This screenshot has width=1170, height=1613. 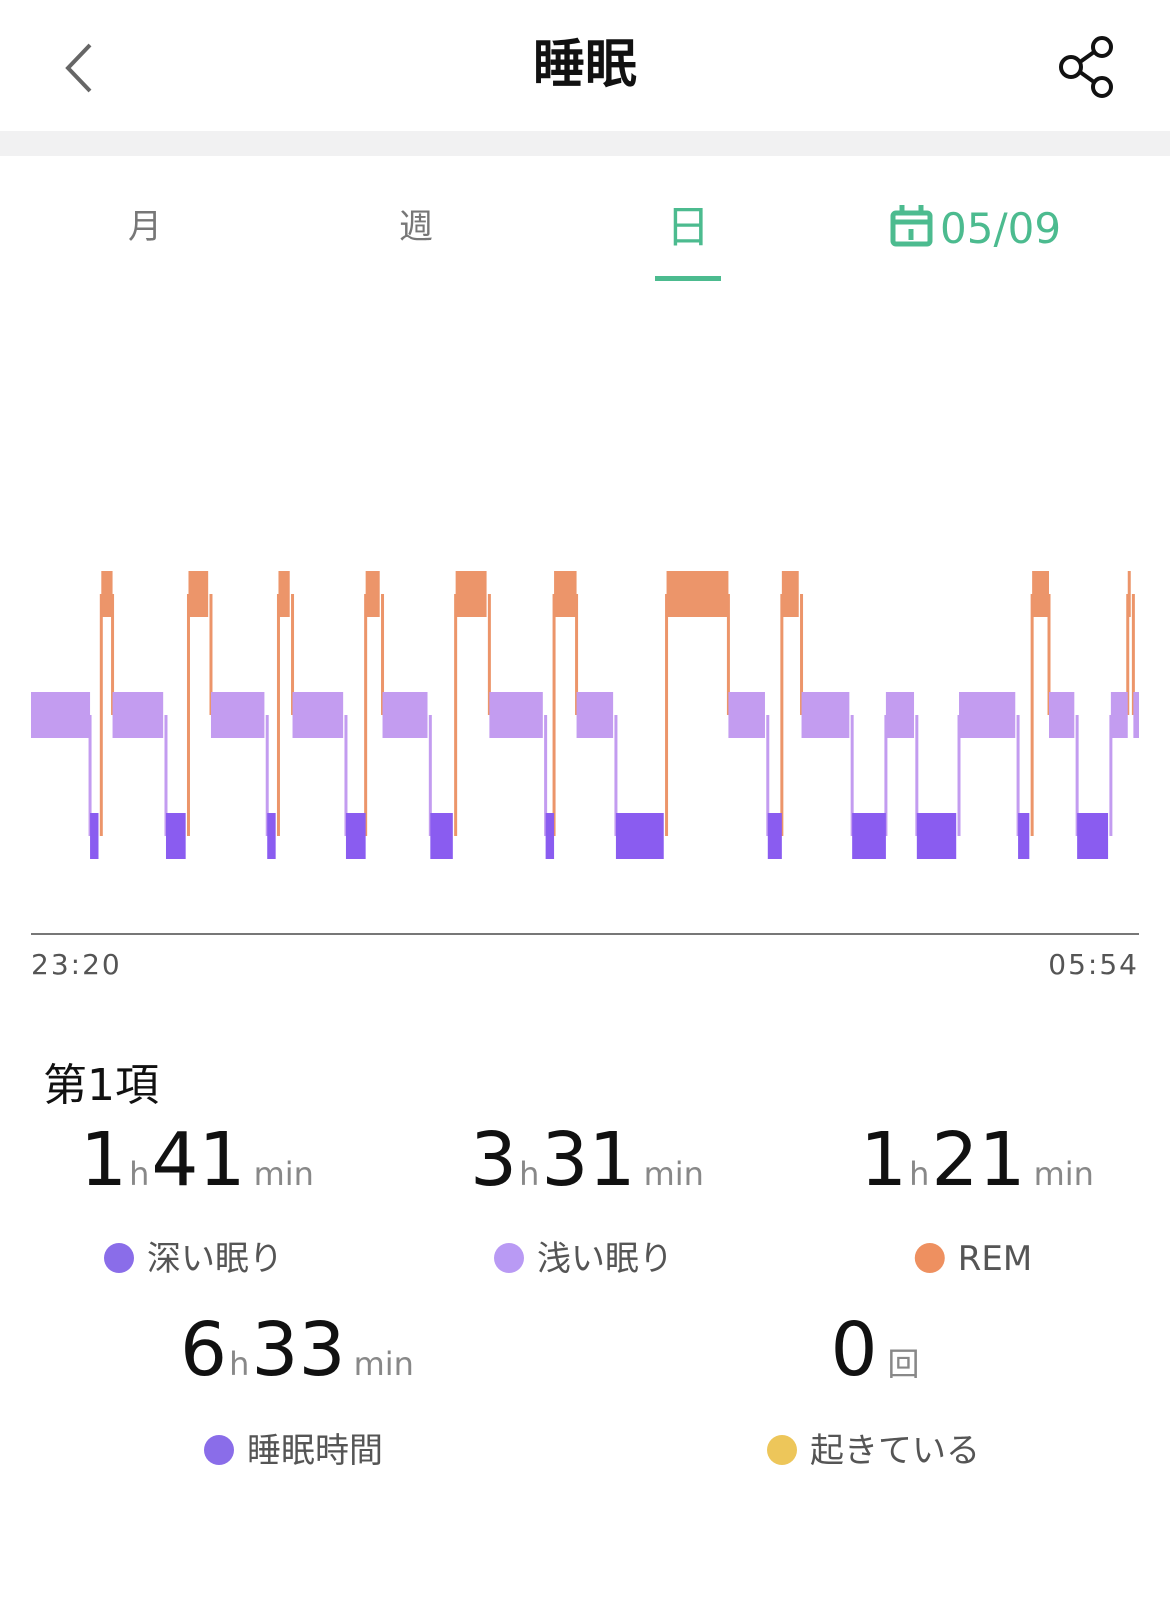 I want to click on tab-underline, so click(x=688, y=278).